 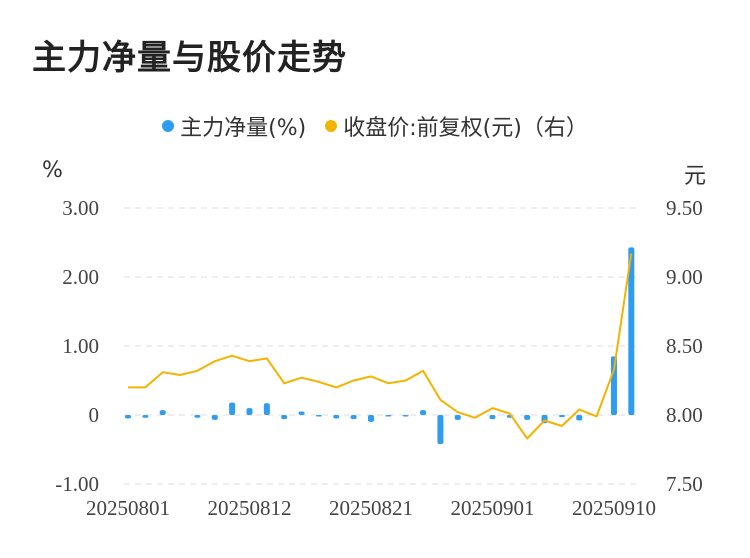 What do you see at coordinates (77, 484) in the screenshot?
I see `y-left-tick-label: -1.00` at bounding box center [77, 484].